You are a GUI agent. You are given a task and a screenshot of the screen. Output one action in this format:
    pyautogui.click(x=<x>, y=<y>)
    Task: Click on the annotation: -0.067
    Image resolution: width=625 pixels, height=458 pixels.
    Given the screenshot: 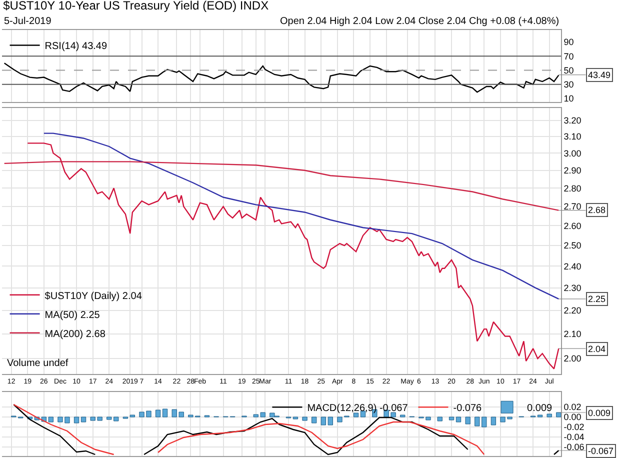 What is the action you would take?
    pyautogui.click(x=601, y=451)
    